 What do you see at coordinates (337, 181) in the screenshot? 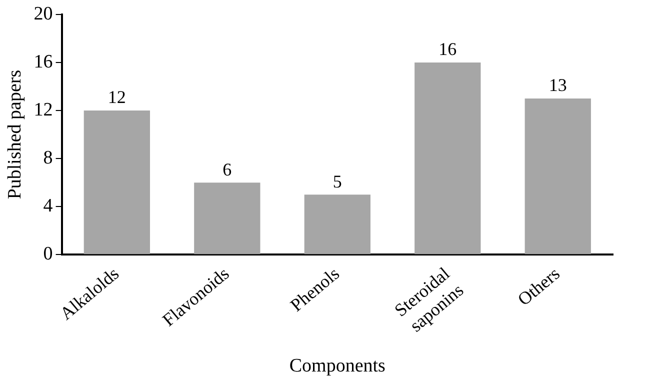
I see `data-label: 5` at bounding box center [337, 181].